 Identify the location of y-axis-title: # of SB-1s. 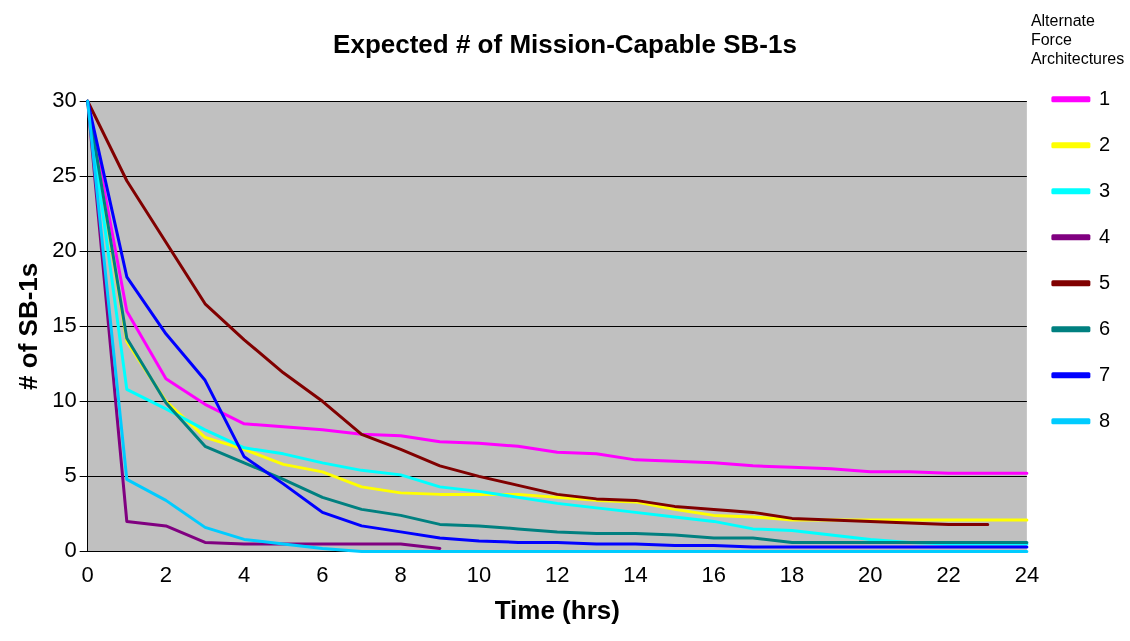
(27, 326).